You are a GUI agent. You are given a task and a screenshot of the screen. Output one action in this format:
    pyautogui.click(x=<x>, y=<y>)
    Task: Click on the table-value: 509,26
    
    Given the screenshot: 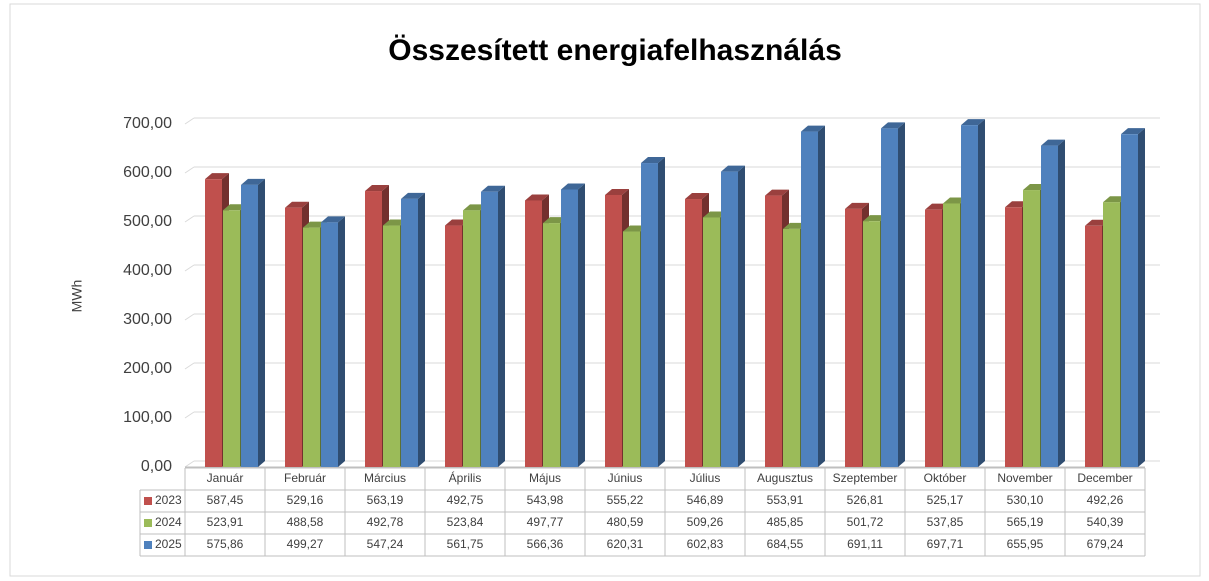 What is the action you would take?
    pyautogui.click(x=705, y=522)
    